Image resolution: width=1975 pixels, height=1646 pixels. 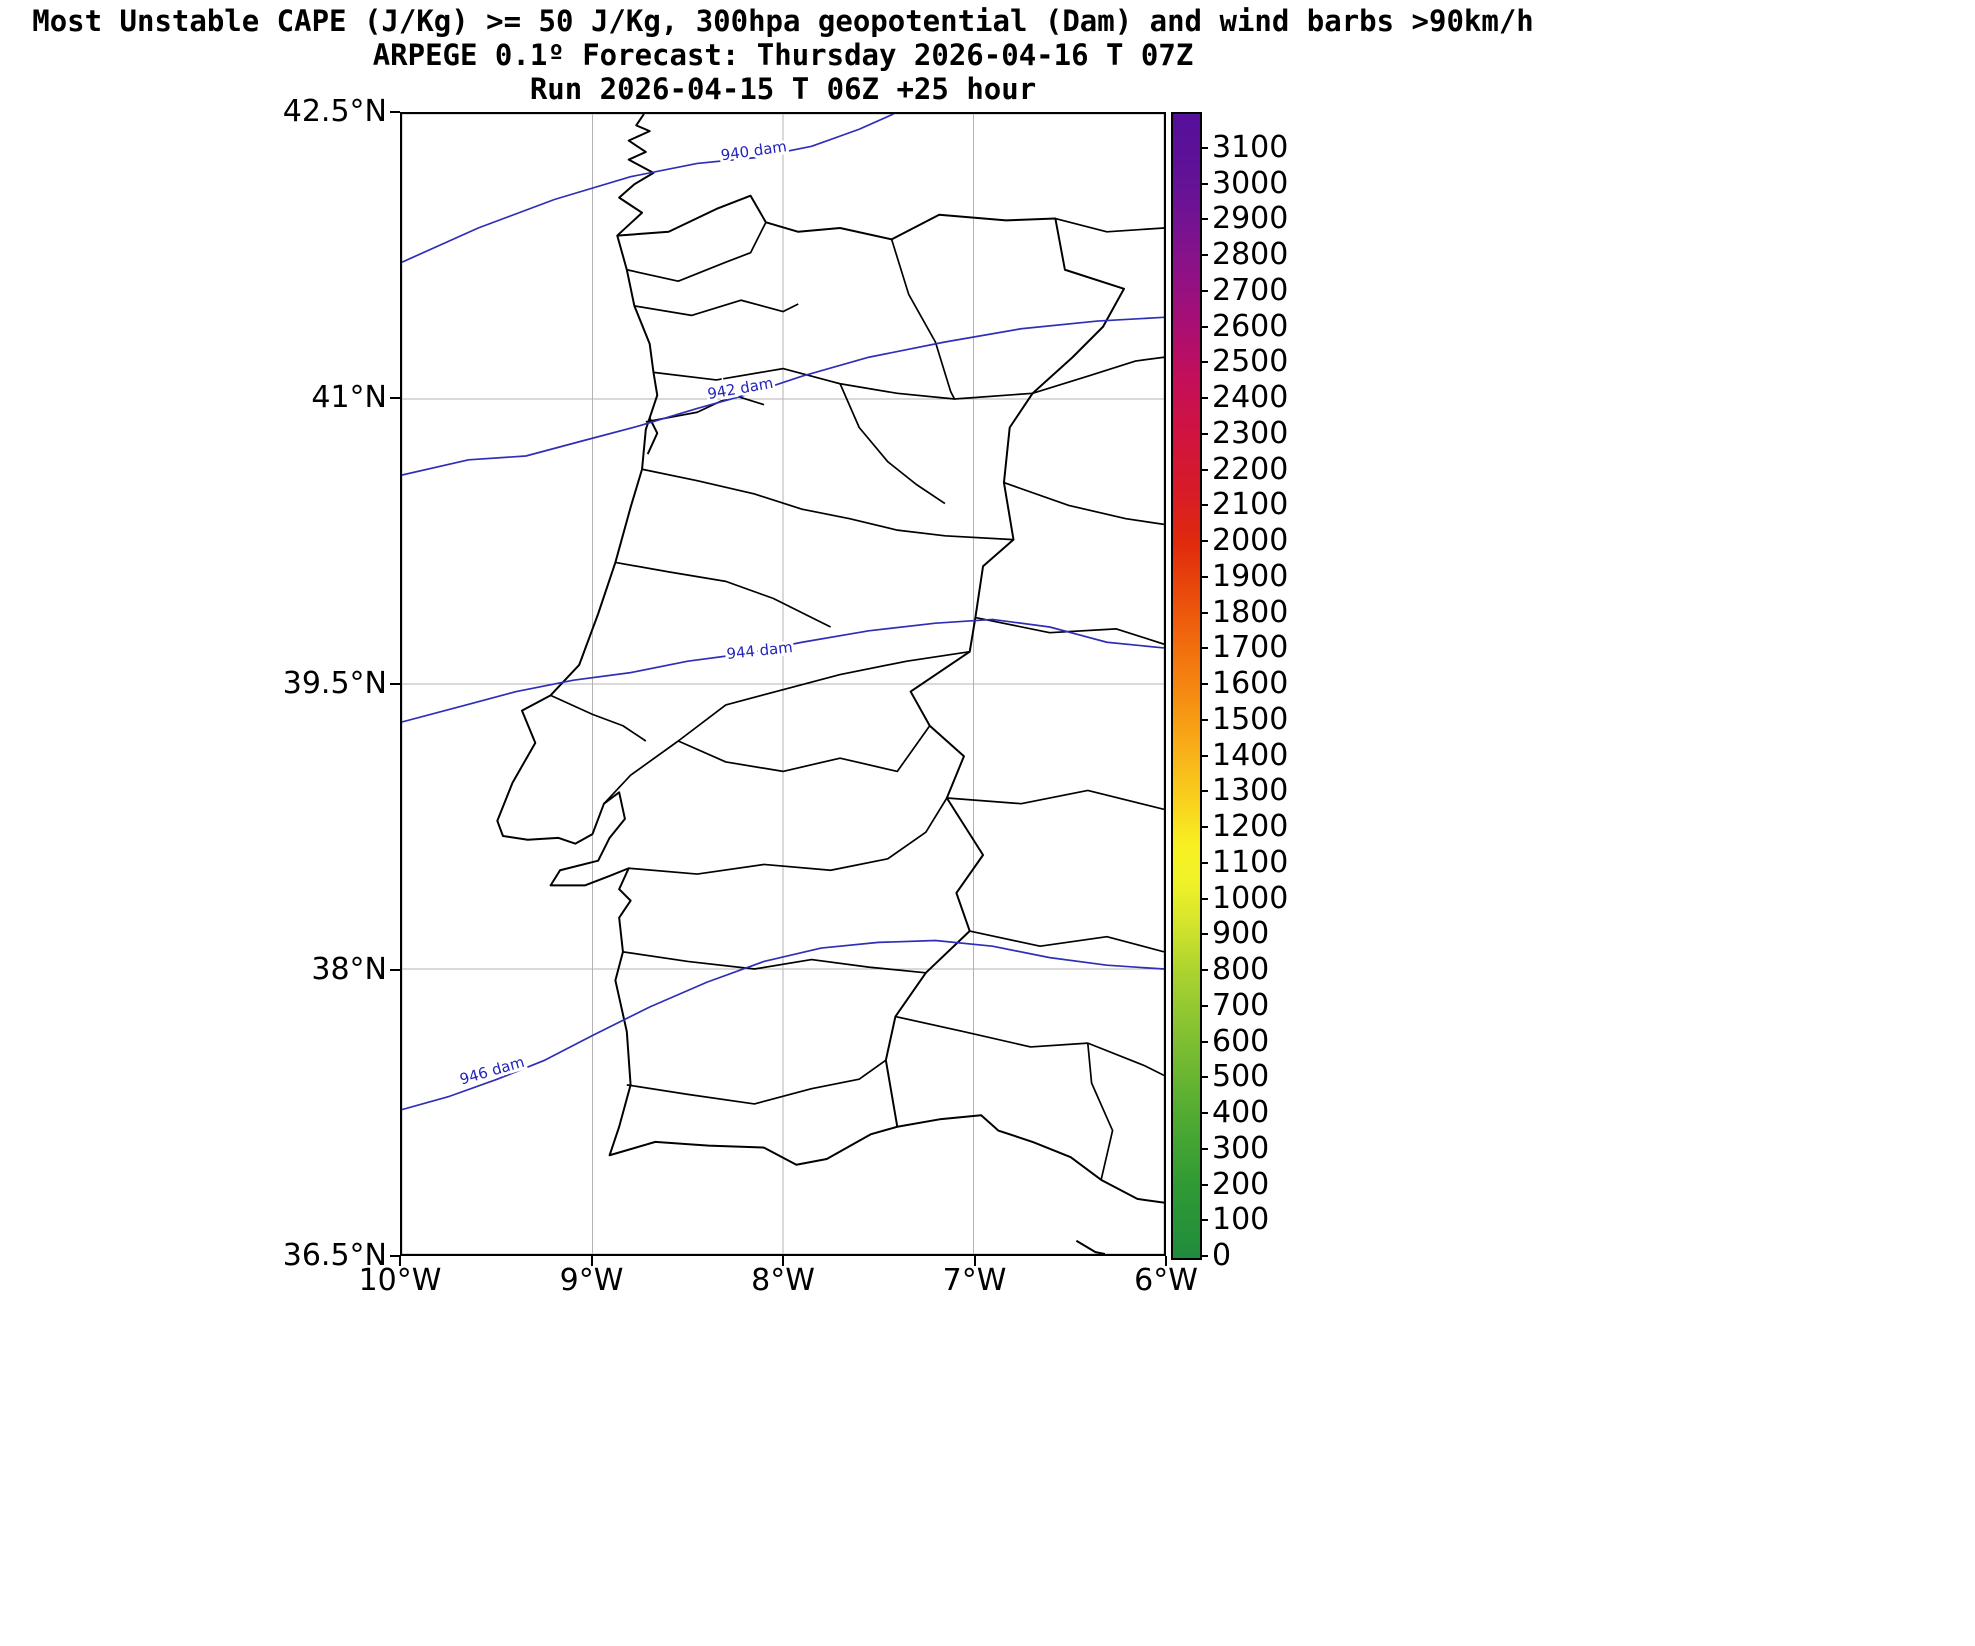 What do you see at coordinates (1250, 898) in the screenshot?
I see `colorbar-tick-label: 1000` at bounding box center [1250, 898].